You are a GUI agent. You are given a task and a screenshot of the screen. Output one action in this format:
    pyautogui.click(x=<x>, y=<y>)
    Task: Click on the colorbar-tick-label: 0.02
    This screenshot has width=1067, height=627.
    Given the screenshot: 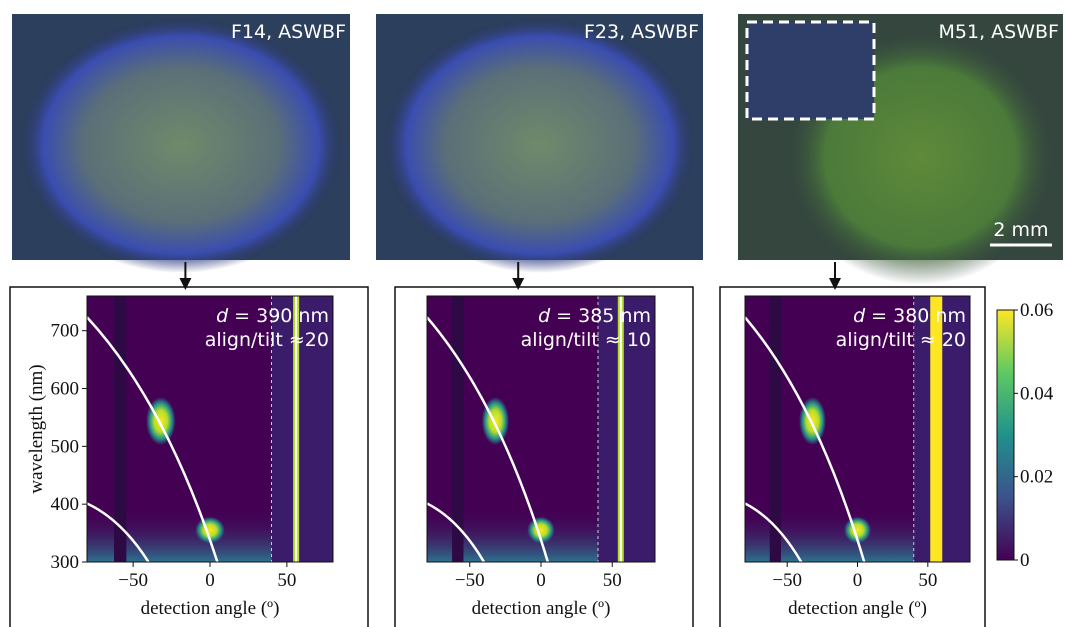 What is the action you would take?
    pyautogui.click(x=1036, y=477)
    